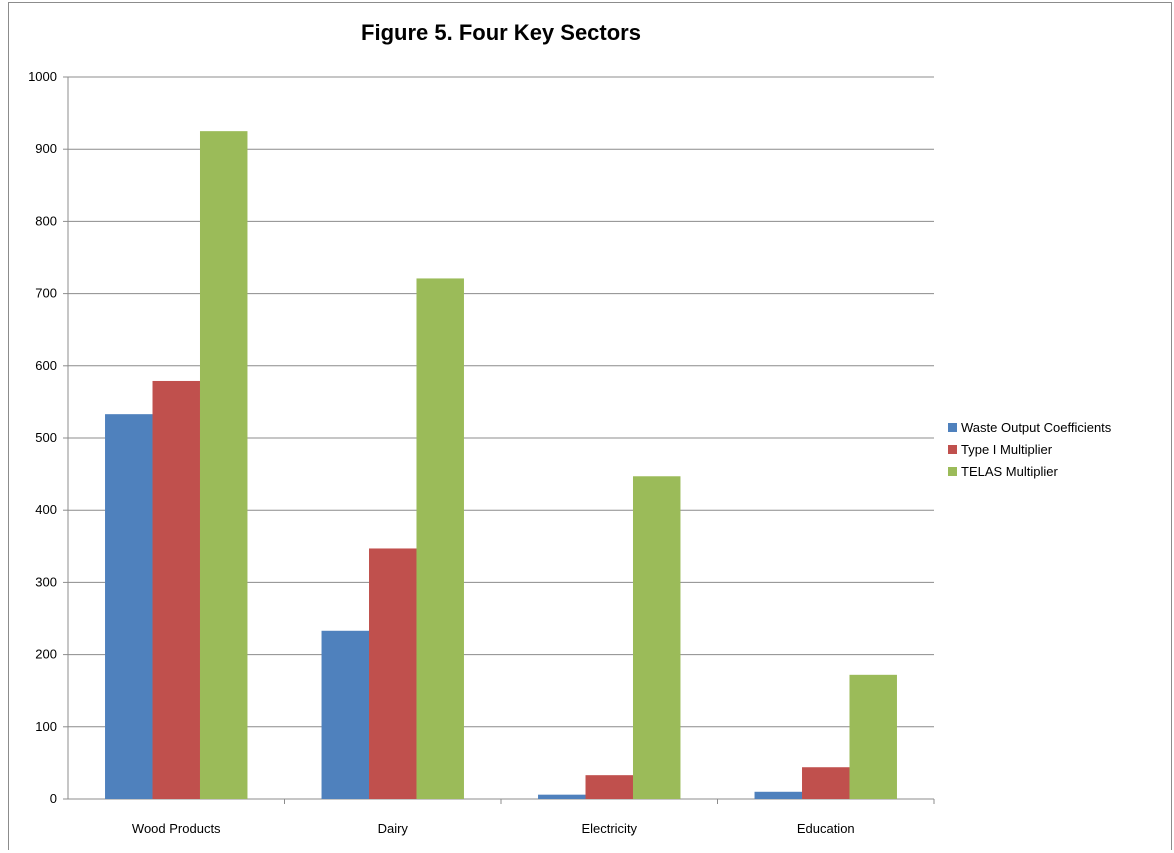 The image size is (1174, 853). What do you see at coordinates (609, 828) in the screenshot?
I see `x-tick-label: Electricity` at bounding box center [609, 828].